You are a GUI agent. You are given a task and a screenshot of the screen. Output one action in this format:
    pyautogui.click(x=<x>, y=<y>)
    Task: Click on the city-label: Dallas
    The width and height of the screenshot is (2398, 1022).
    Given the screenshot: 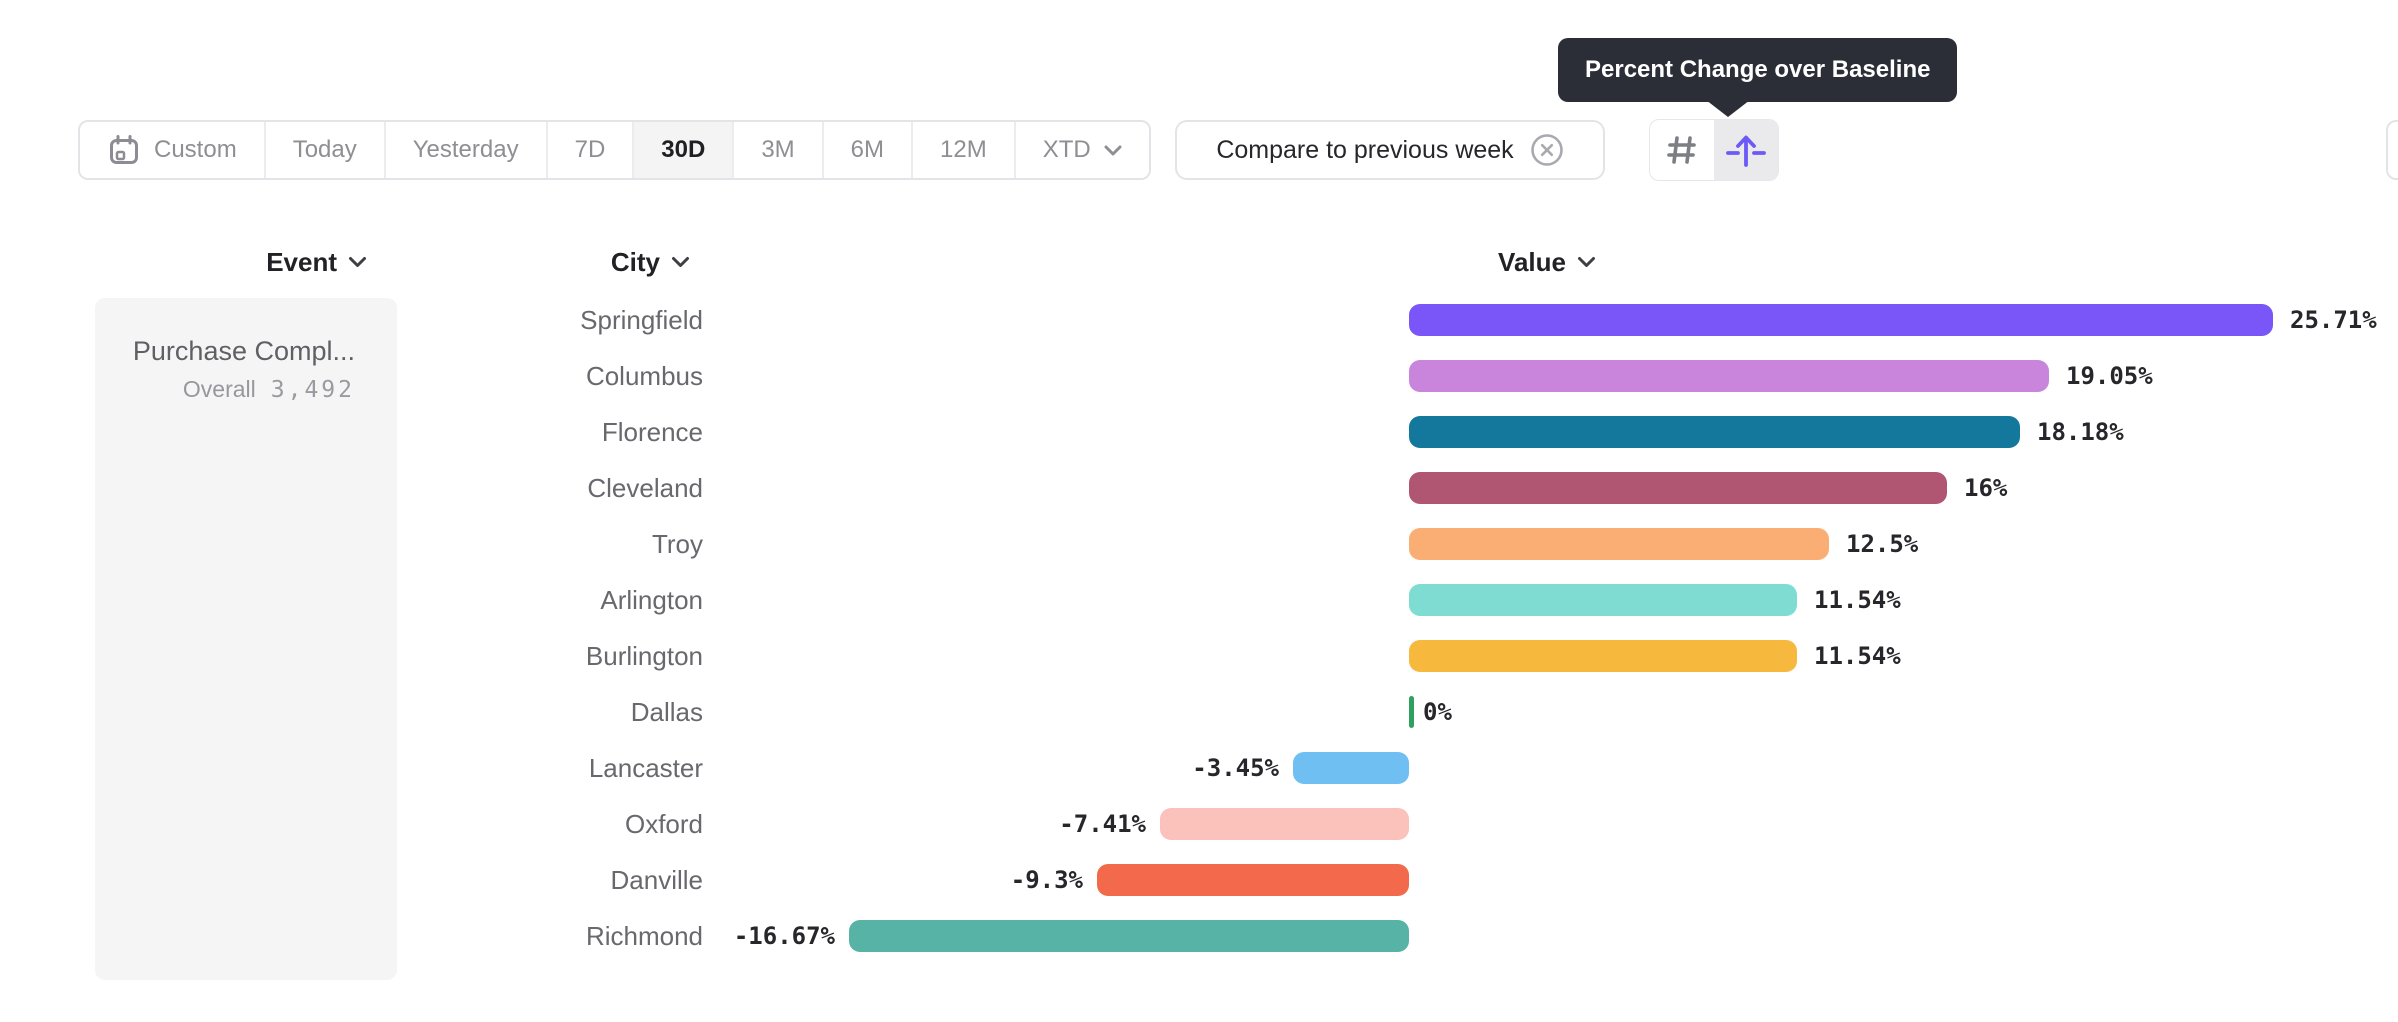 What is the action you would take?
    pyautogui.click(x=666, y=712)
    